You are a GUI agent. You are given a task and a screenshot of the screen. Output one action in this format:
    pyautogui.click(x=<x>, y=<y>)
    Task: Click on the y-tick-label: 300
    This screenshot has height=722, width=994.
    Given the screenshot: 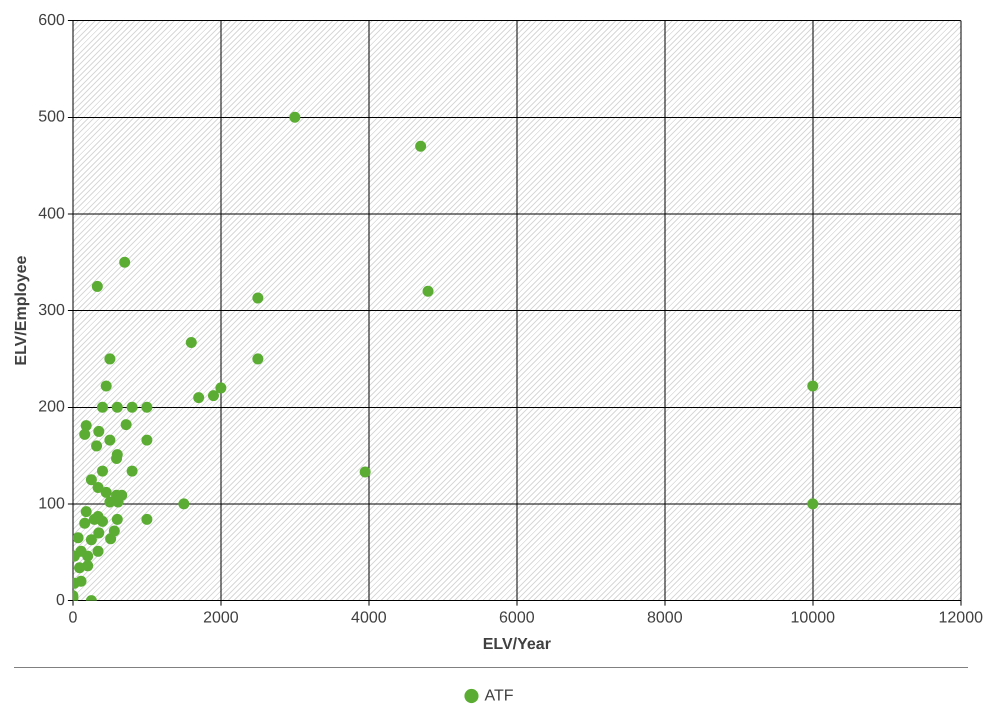 What is the action you would take?
    pyautogui.click(x=51, y=311)
    